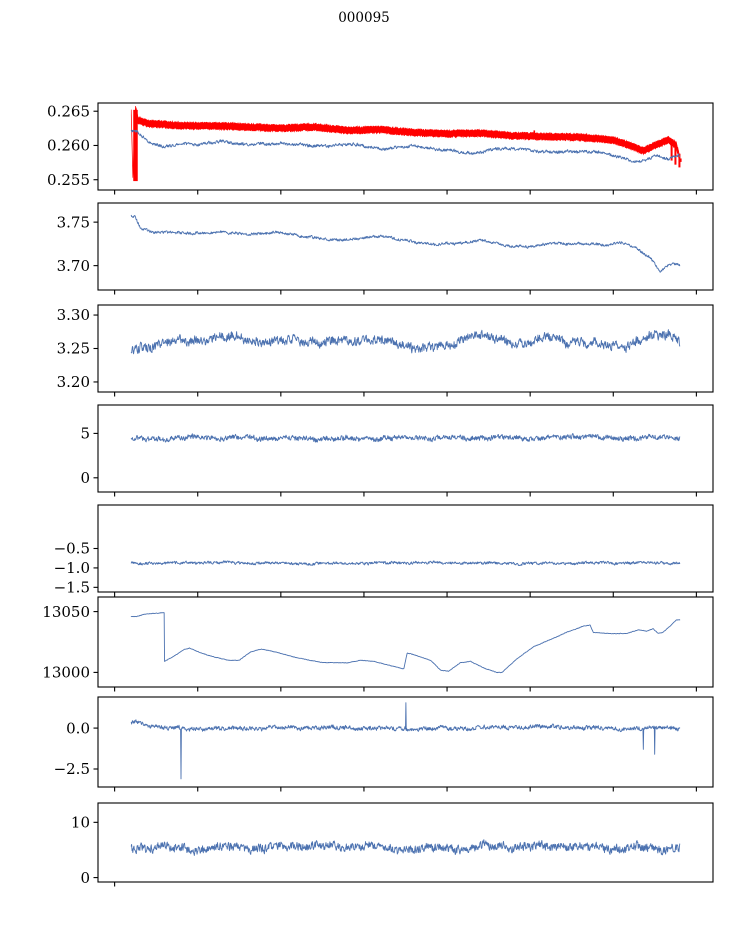  I want to click on ytick-label: −1.0, so click(72, 568).